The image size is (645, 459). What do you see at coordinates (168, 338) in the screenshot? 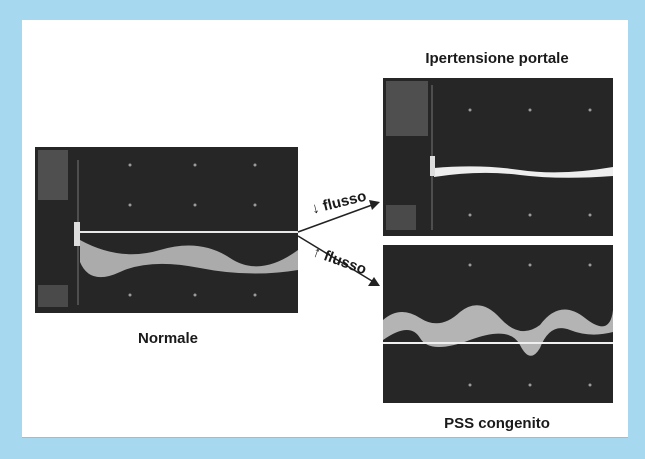
I see `label-normal: Normale` at bounding box center [168, 338].